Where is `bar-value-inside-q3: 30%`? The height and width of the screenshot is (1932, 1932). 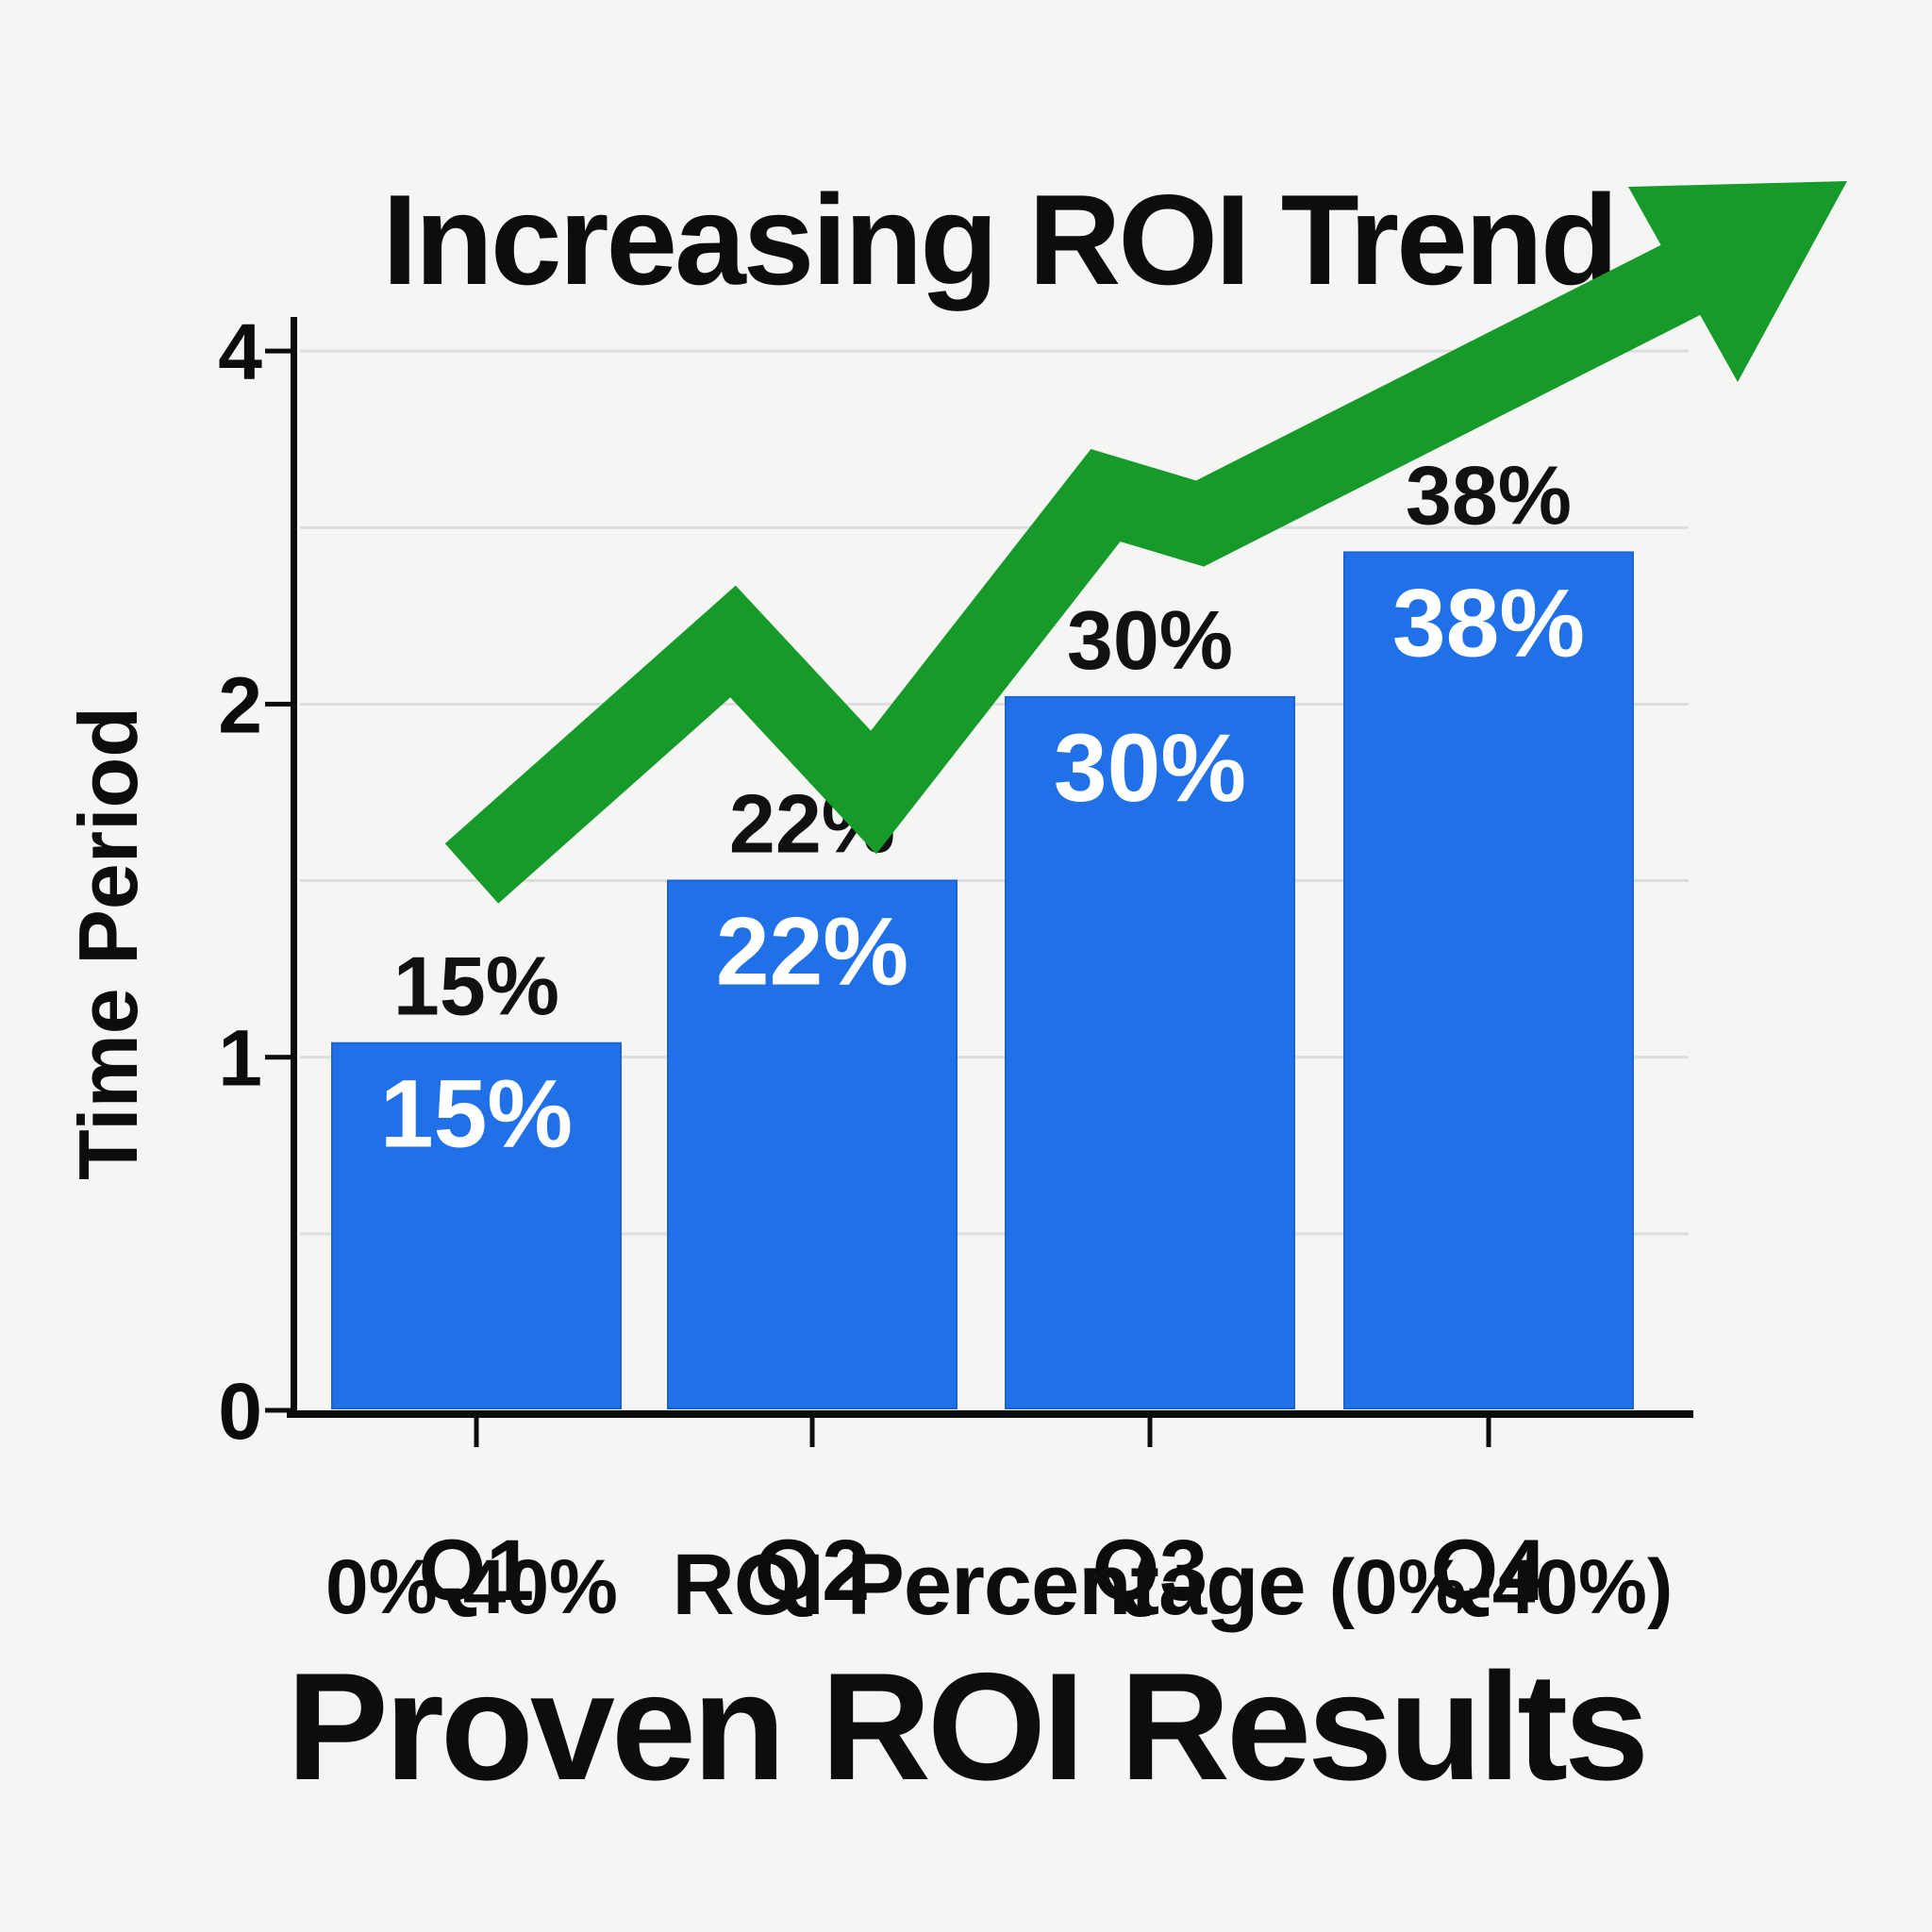 bar-value-inside-q3: 30% is located at coordinates (1150, 768).